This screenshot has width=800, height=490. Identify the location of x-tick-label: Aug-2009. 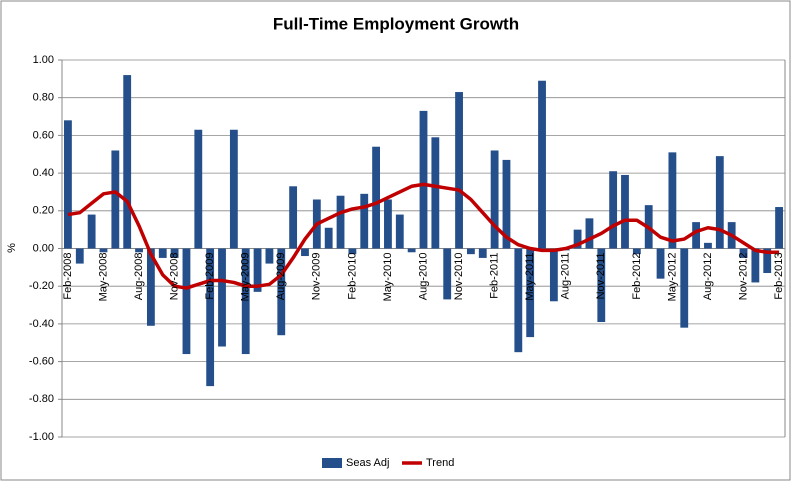
(281, 277).